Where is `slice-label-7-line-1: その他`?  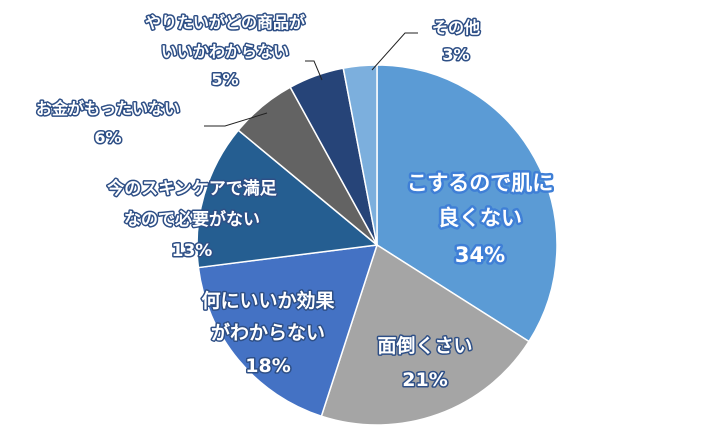
slice-label-7-line-1: その他 is located at coordinates (456, 27).